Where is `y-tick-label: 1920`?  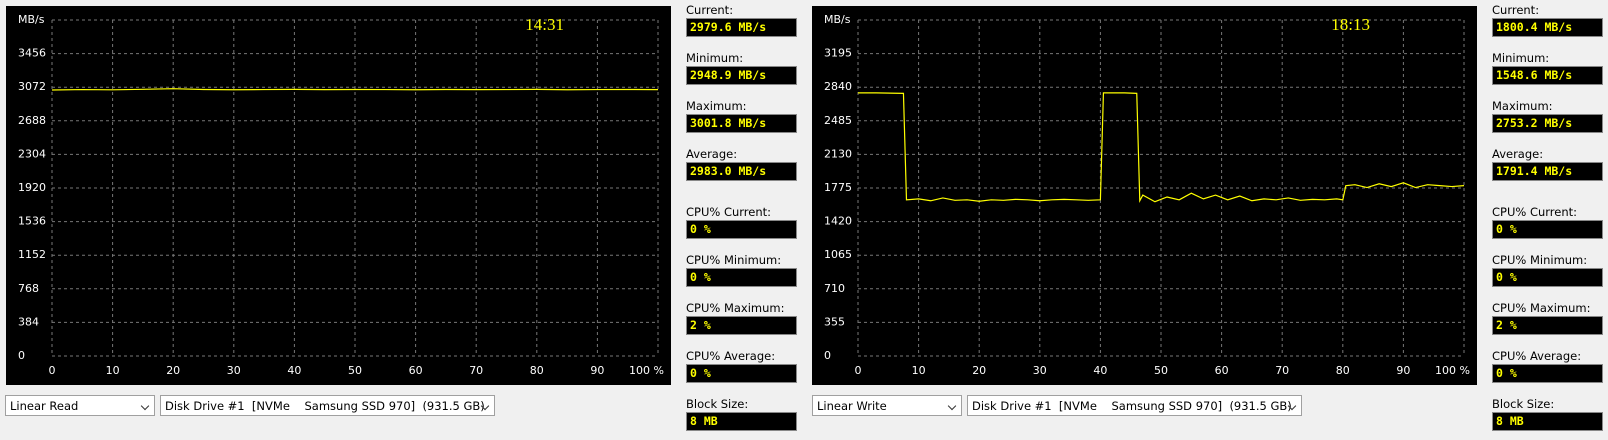 y-tick-label: 1920 is located at coordinates (32, 187).